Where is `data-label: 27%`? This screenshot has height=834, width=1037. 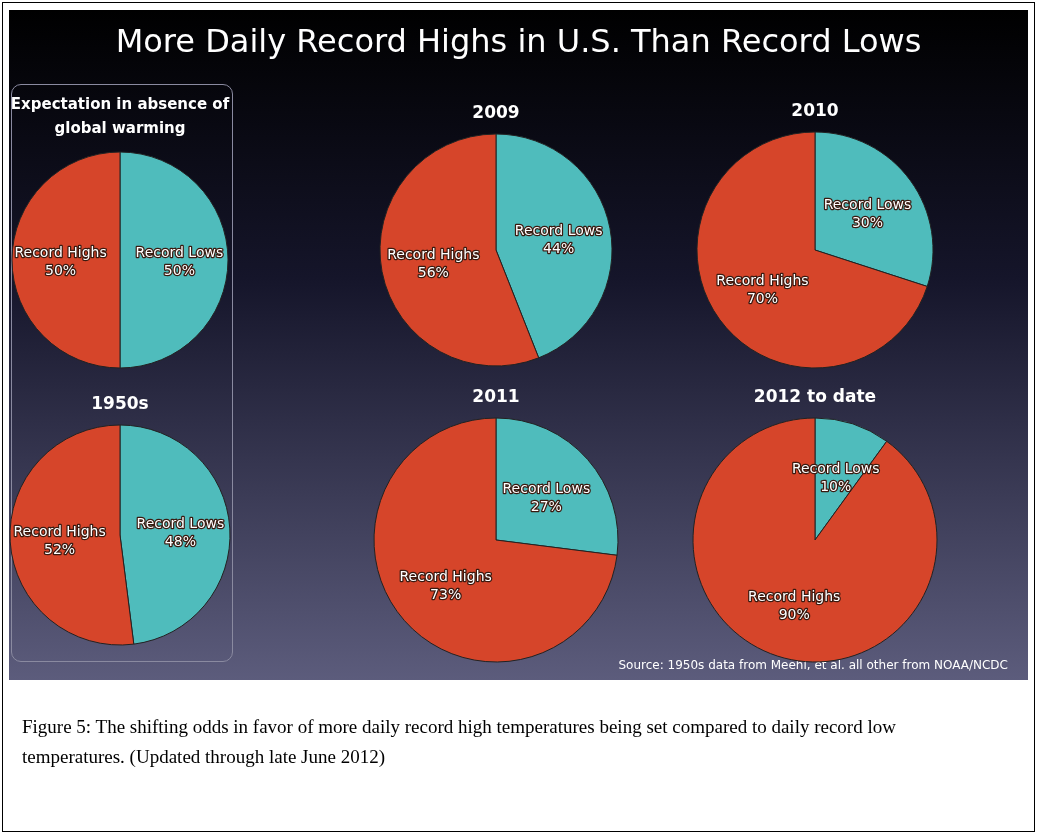 data-label: 27% is located at coordinates (546, 505).